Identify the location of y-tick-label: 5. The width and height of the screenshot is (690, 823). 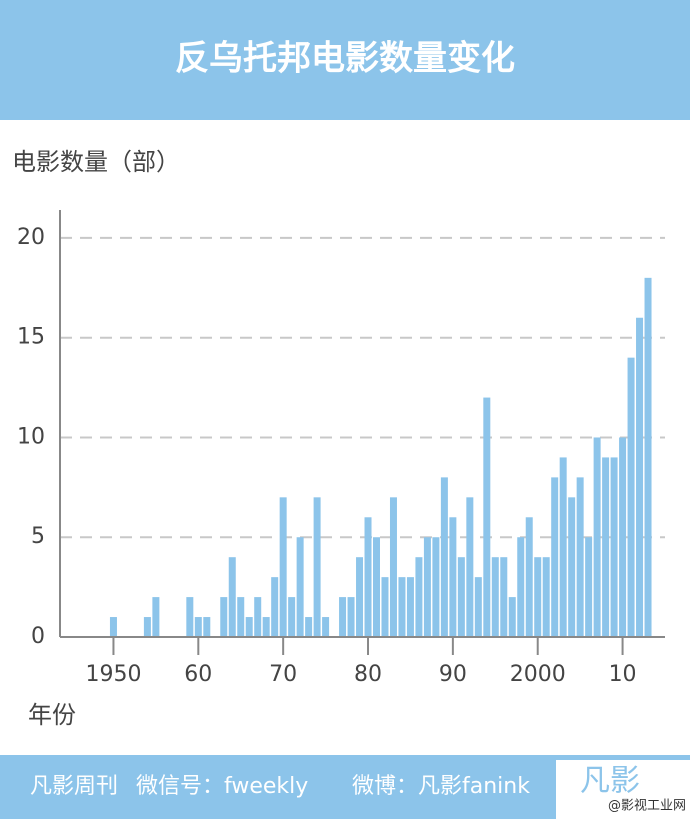
(38, 536).